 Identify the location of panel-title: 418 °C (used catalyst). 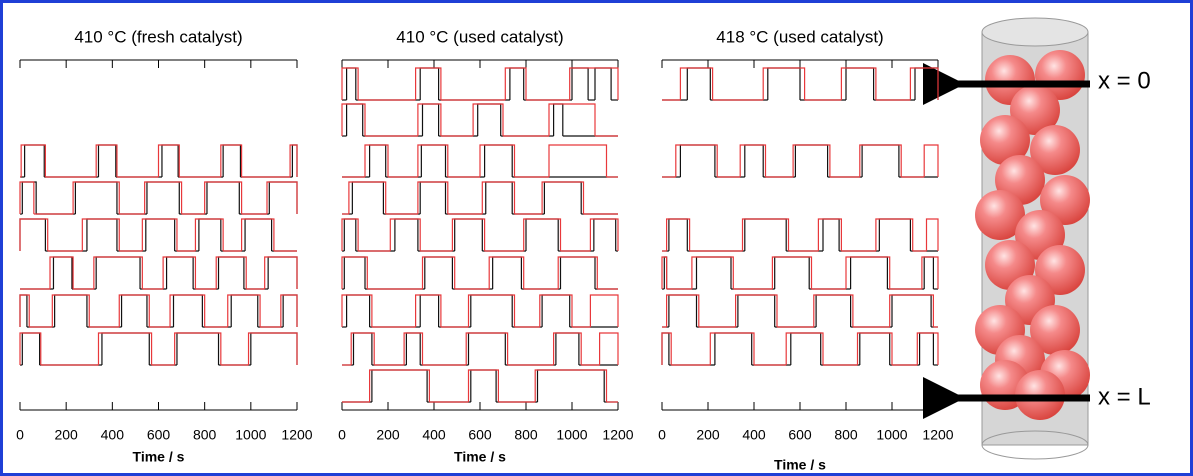
(799, 36).